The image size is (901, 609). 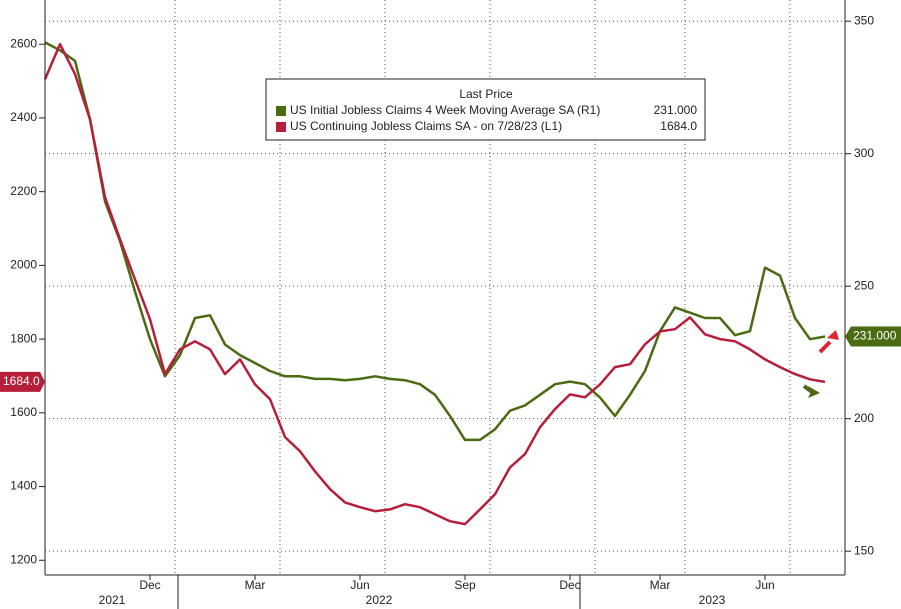 What do you see at coordinates (864, 153) in the screenshot?
I see `y2-tick-label: 300` at bounding box center [864, 153].